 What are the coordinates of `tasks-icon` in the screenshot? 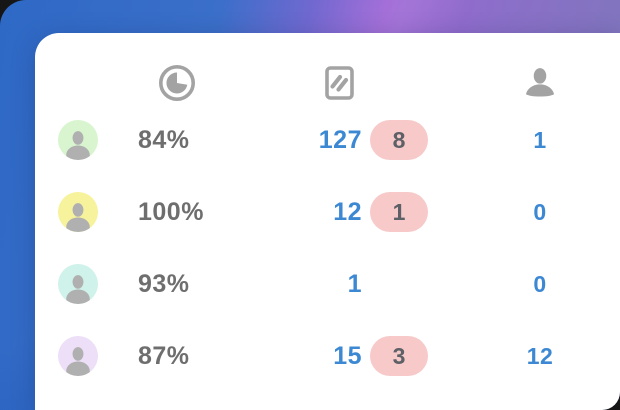 It's located at (339, 83).